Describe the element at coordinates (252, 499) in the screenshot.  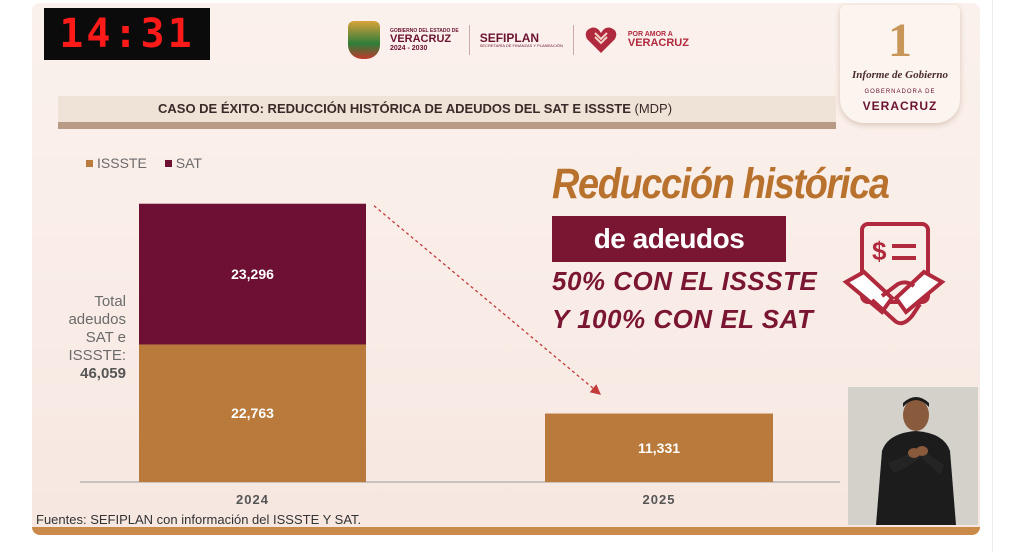
I see `x-tick-label: 2024` at that location.